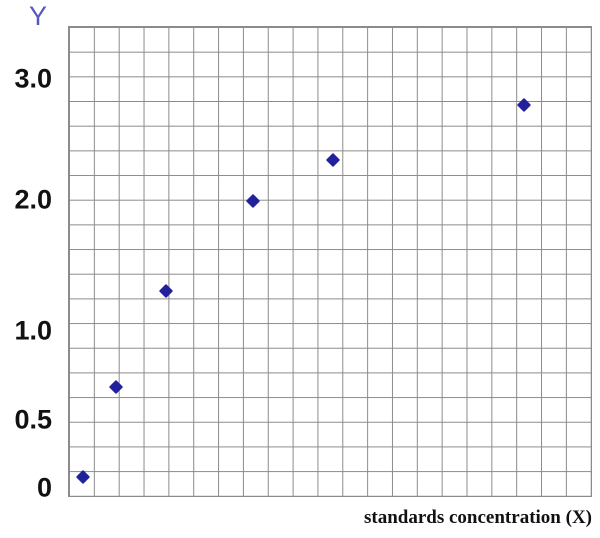 This screenshot has width=600, height=538. What do you see at coordinates (44, 487) in the screenshot?
I see `y-tick-label: 0` at bounding box center [44, 487].